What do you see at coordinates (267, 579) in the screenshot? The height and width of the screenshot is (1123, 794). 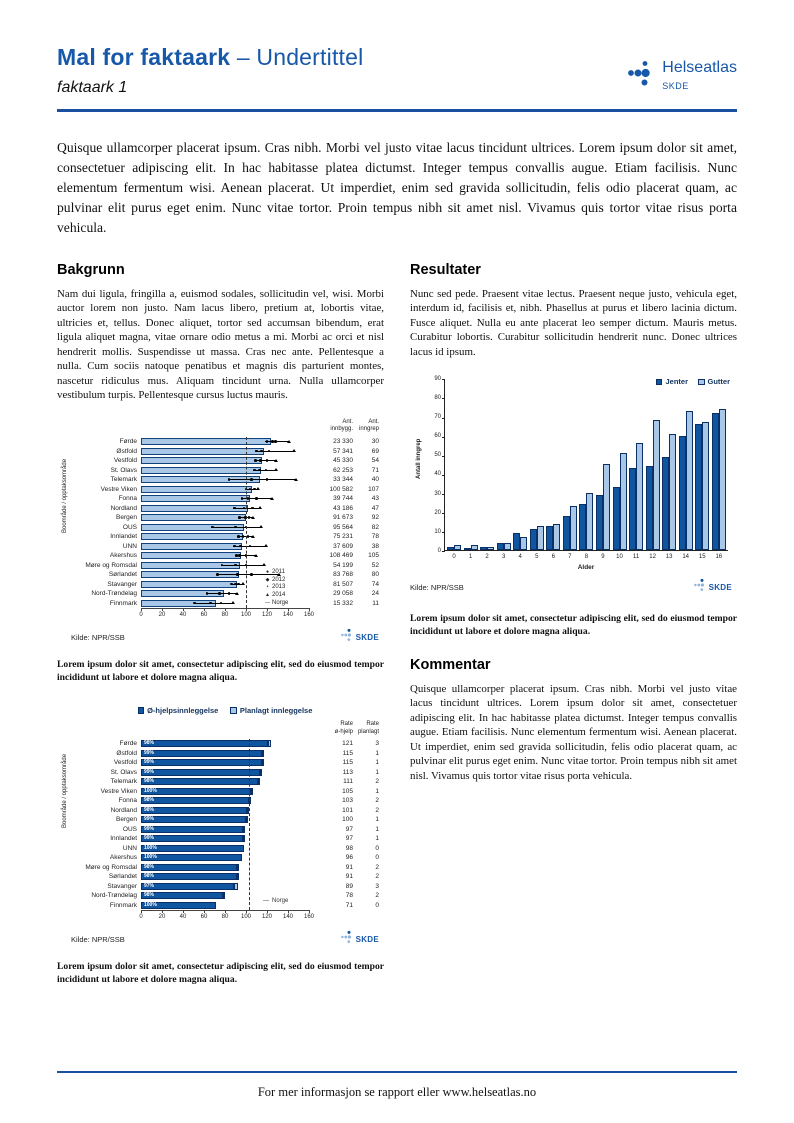 I see `legend-marker-icon: ◆` at bounding box center [267, 579].